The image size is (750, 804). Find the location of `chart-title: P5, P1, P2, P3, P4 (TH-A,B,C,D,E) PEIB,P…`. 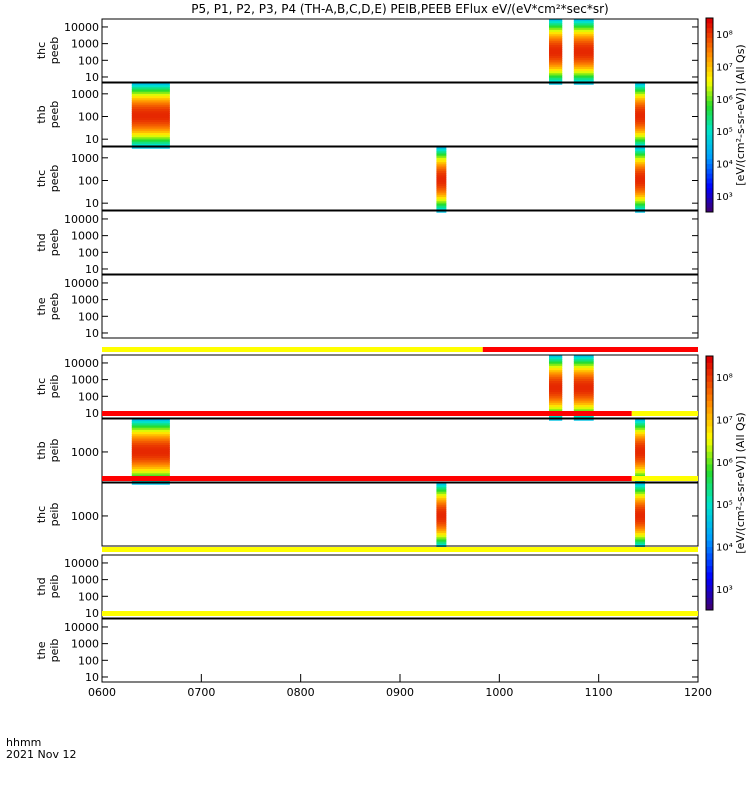

chart-title: P5, P1, P2, P3, P4 (TH-A,B,C,D,E) PEIB,P… is located at coordinates (399, 9).